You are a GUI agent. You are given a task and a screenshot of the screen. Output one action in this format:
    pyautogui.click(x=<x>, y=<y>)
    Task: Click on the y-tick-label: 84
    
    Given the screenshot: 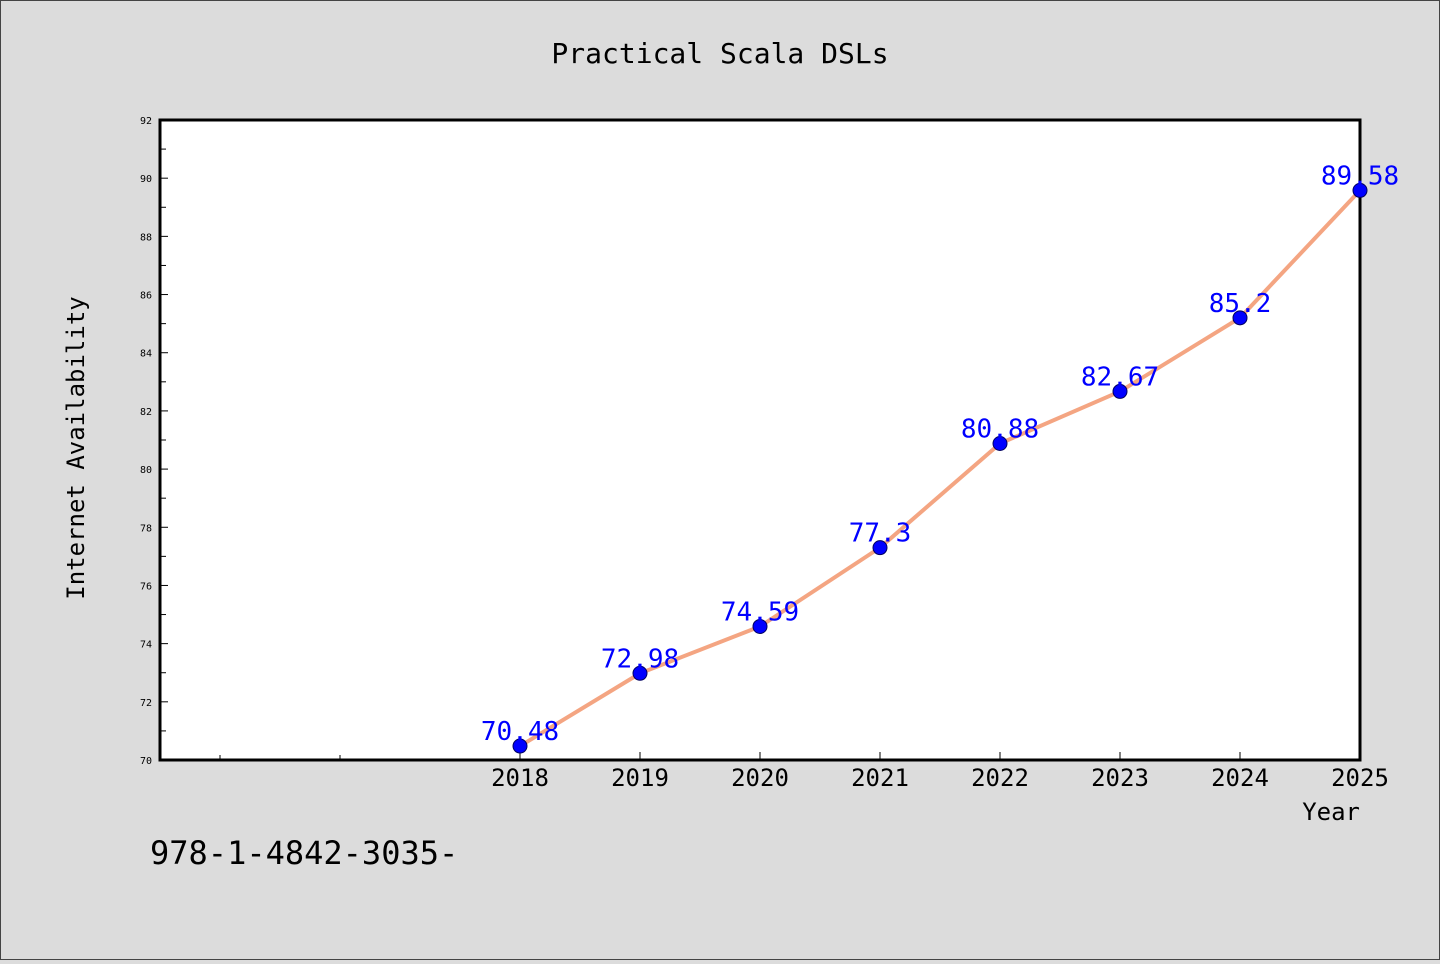 What is the action you would take?
    pyautogui.click(x=146, y=354)
    